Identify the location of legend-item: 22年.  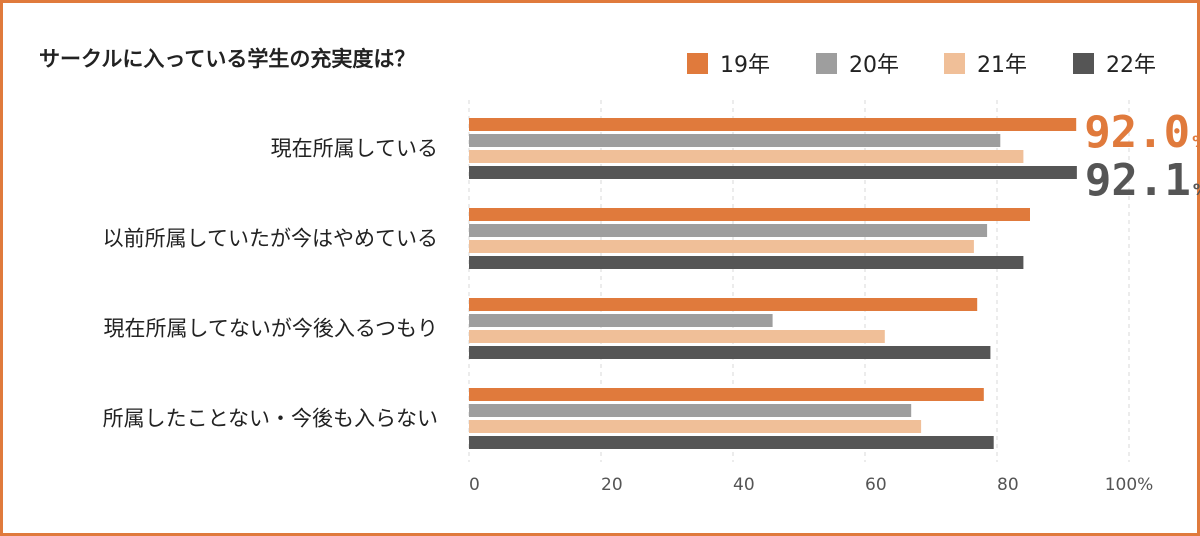
(1114, 63).